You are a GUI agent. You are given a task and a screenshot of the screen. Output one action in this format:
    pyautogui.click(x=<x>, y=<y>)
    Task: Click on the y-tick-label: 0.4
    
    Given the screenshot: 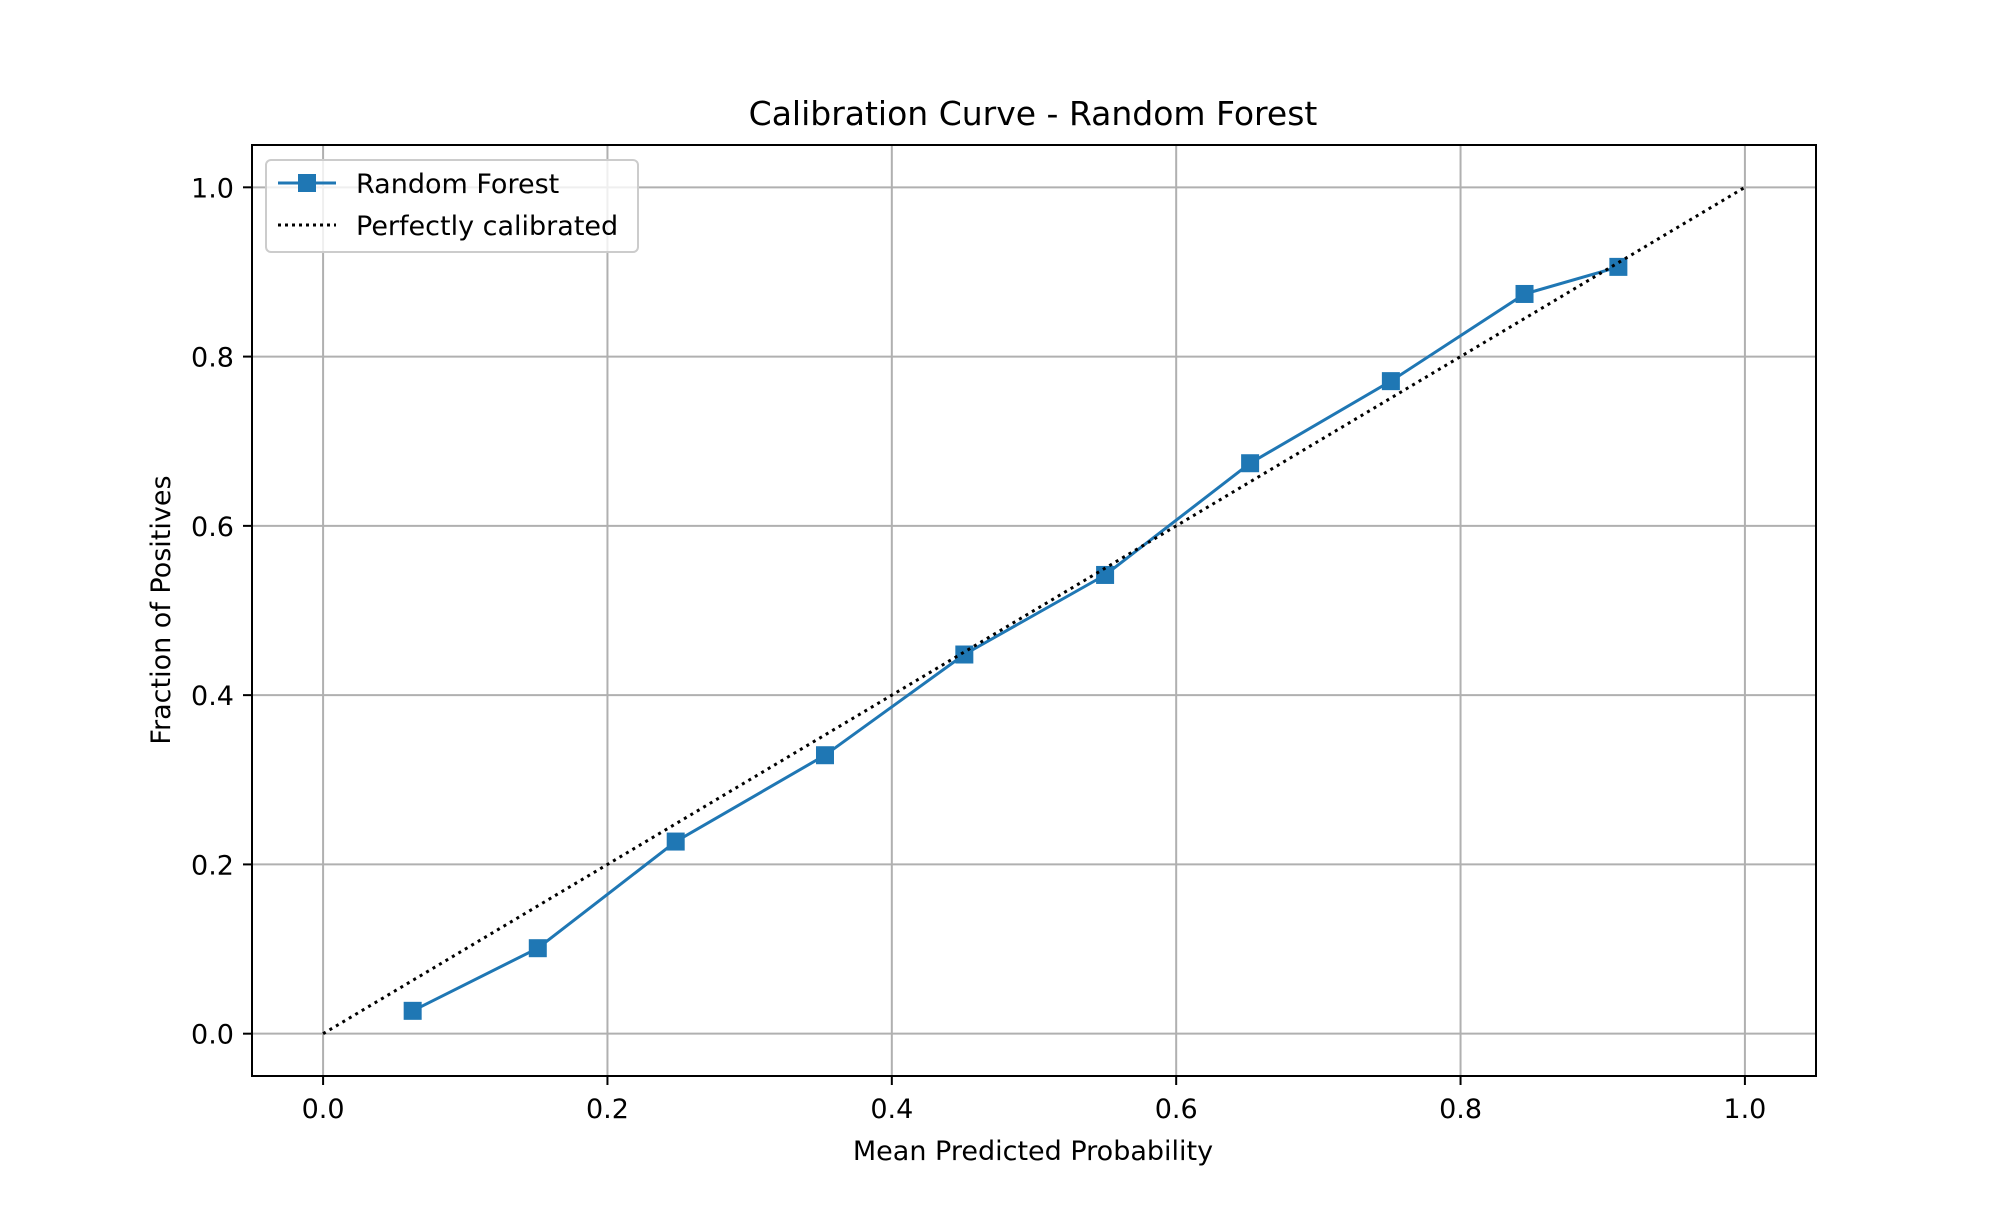 What is the action you would take?
    pyautogui.click(x=212, y=696)
    